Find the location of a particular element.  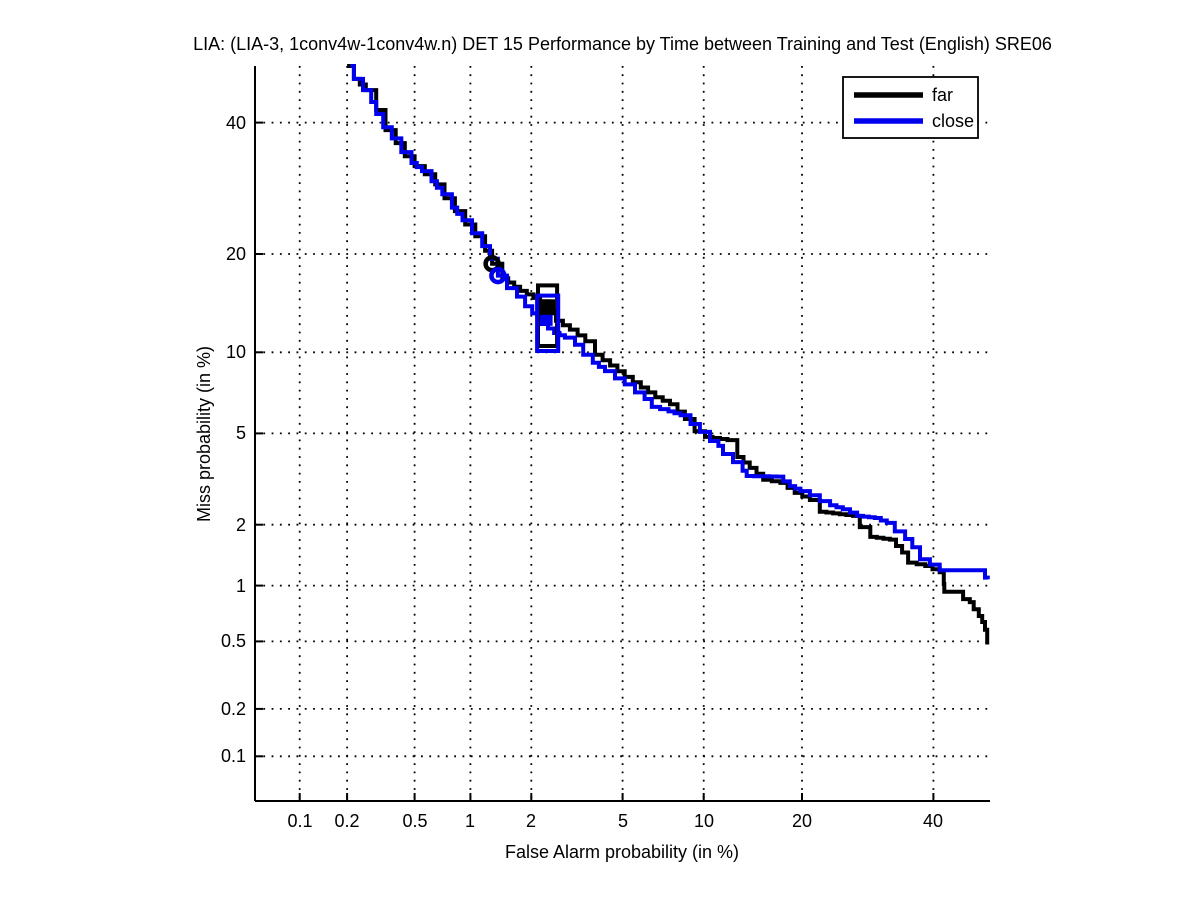

y-tick-label: 0.5 is located at coordinates (233, 641).